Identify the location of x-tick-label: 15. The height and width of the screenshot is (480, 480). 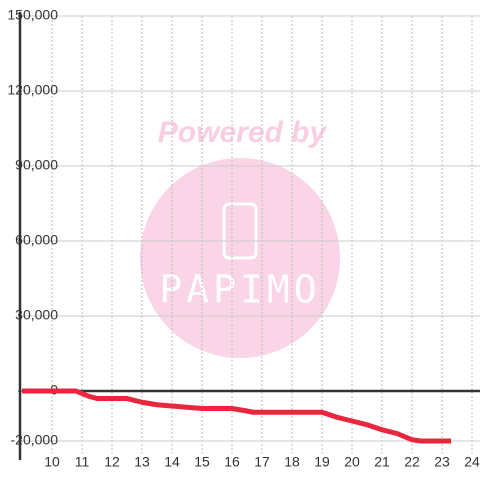
(202, 462).